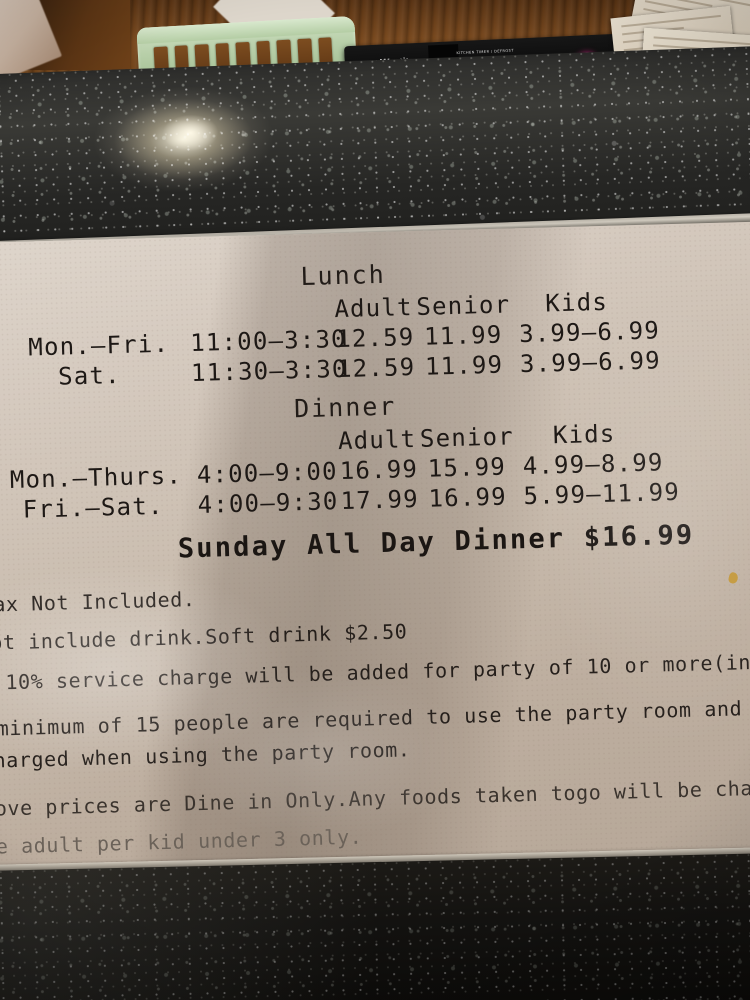  Describe the element at coordinates (98, 345) in the screenshot. I see `lunch-row-day: Mon.–Fri.` at that location.